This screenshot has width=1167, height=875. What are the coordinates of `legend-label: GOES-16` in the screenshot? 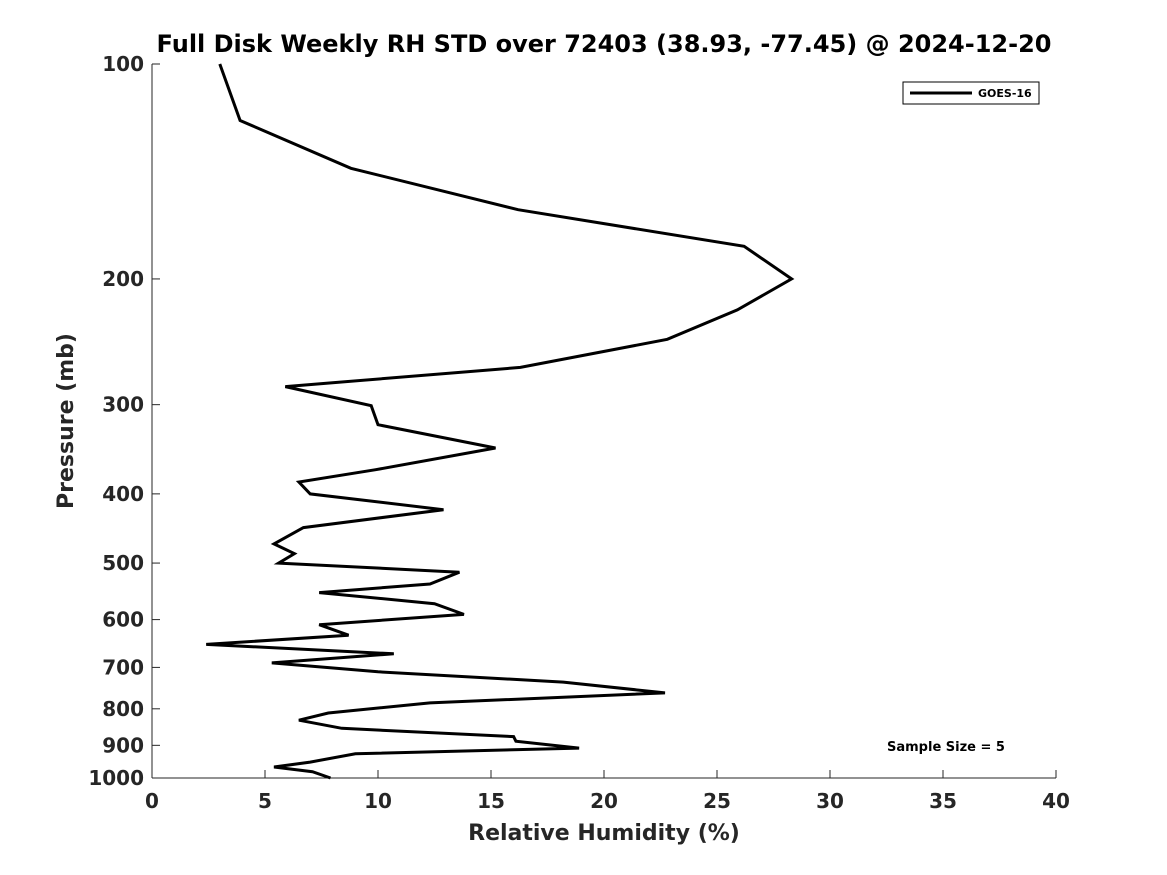 It's located at (1005, 93).